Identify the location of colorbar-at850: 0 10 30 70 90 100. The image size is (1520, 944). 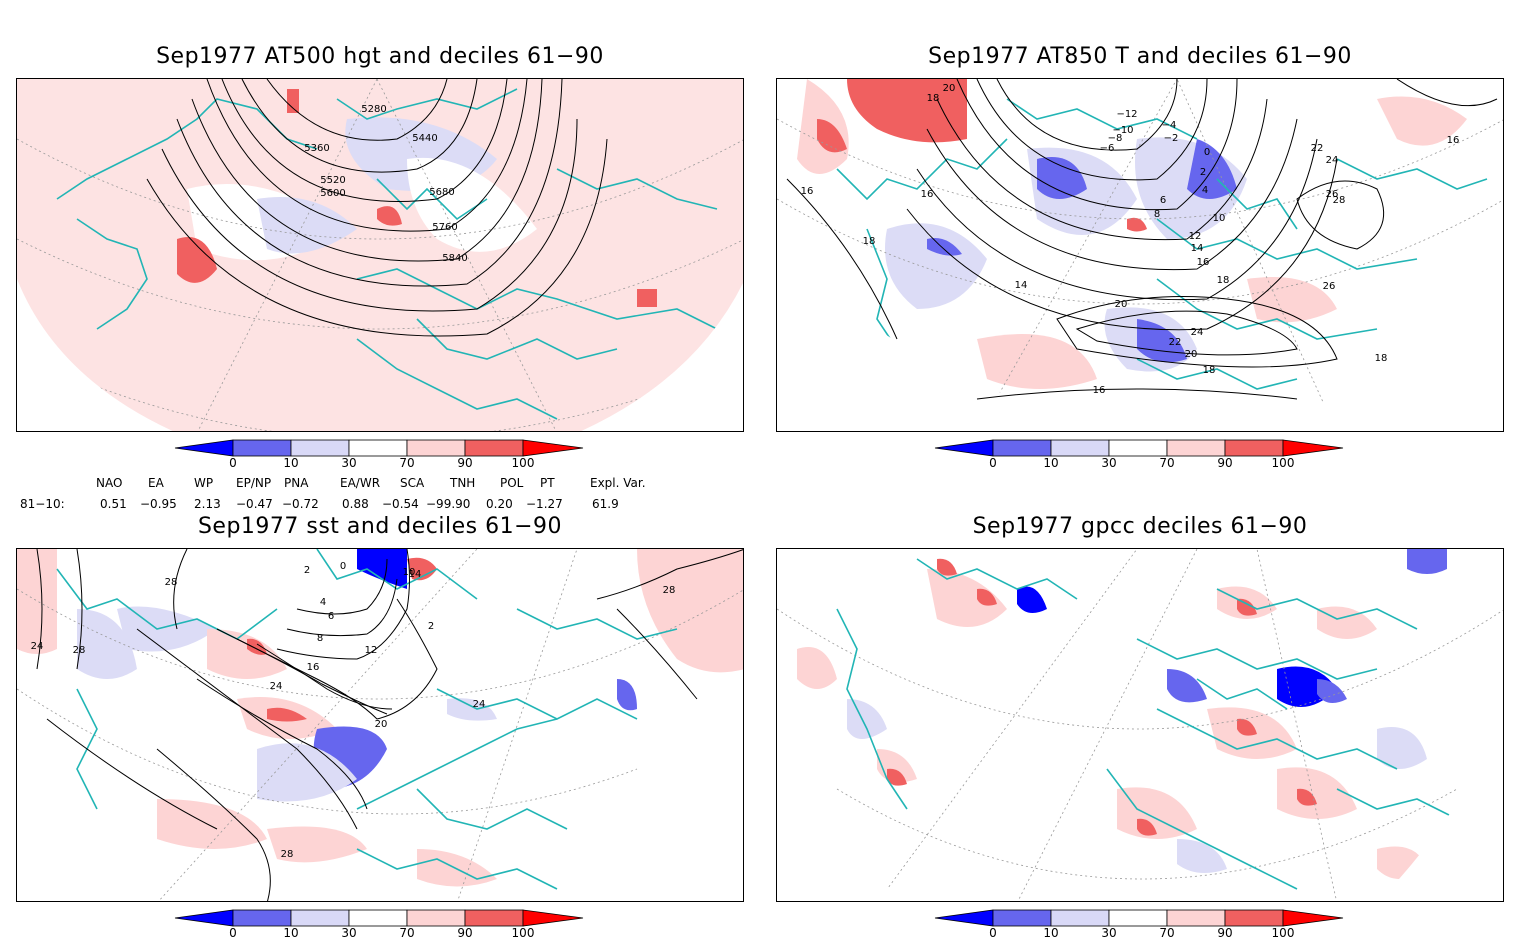
(1144, 456).